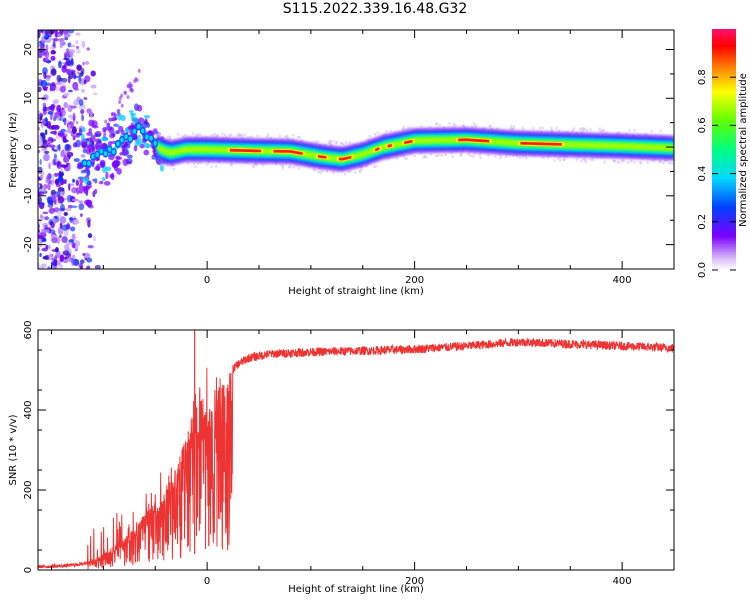 The width and height of the screenshot is (750, 600). Describe the element at coordinates (724, 149) in the screenshot. I see `colorbar-gradient` at that location.